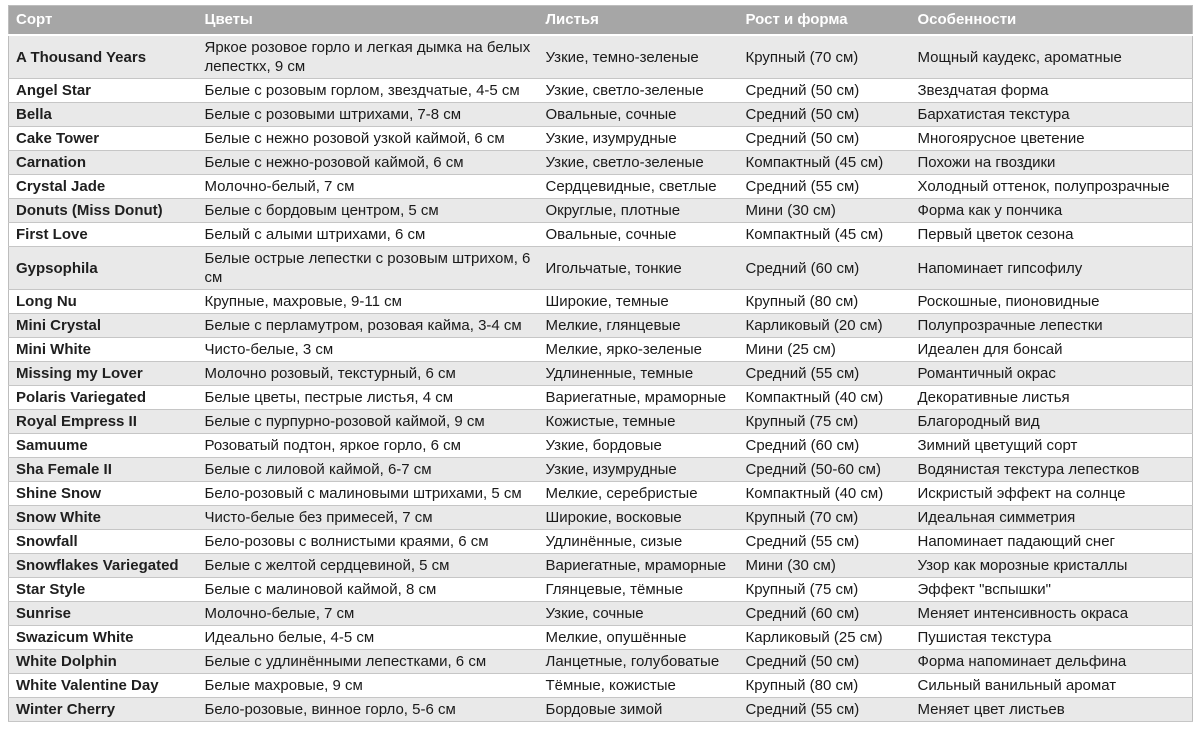  Describe the element at coordinates (1051, 397) in the screenshot. I see `table-cell: Декоративные листья` at that location.